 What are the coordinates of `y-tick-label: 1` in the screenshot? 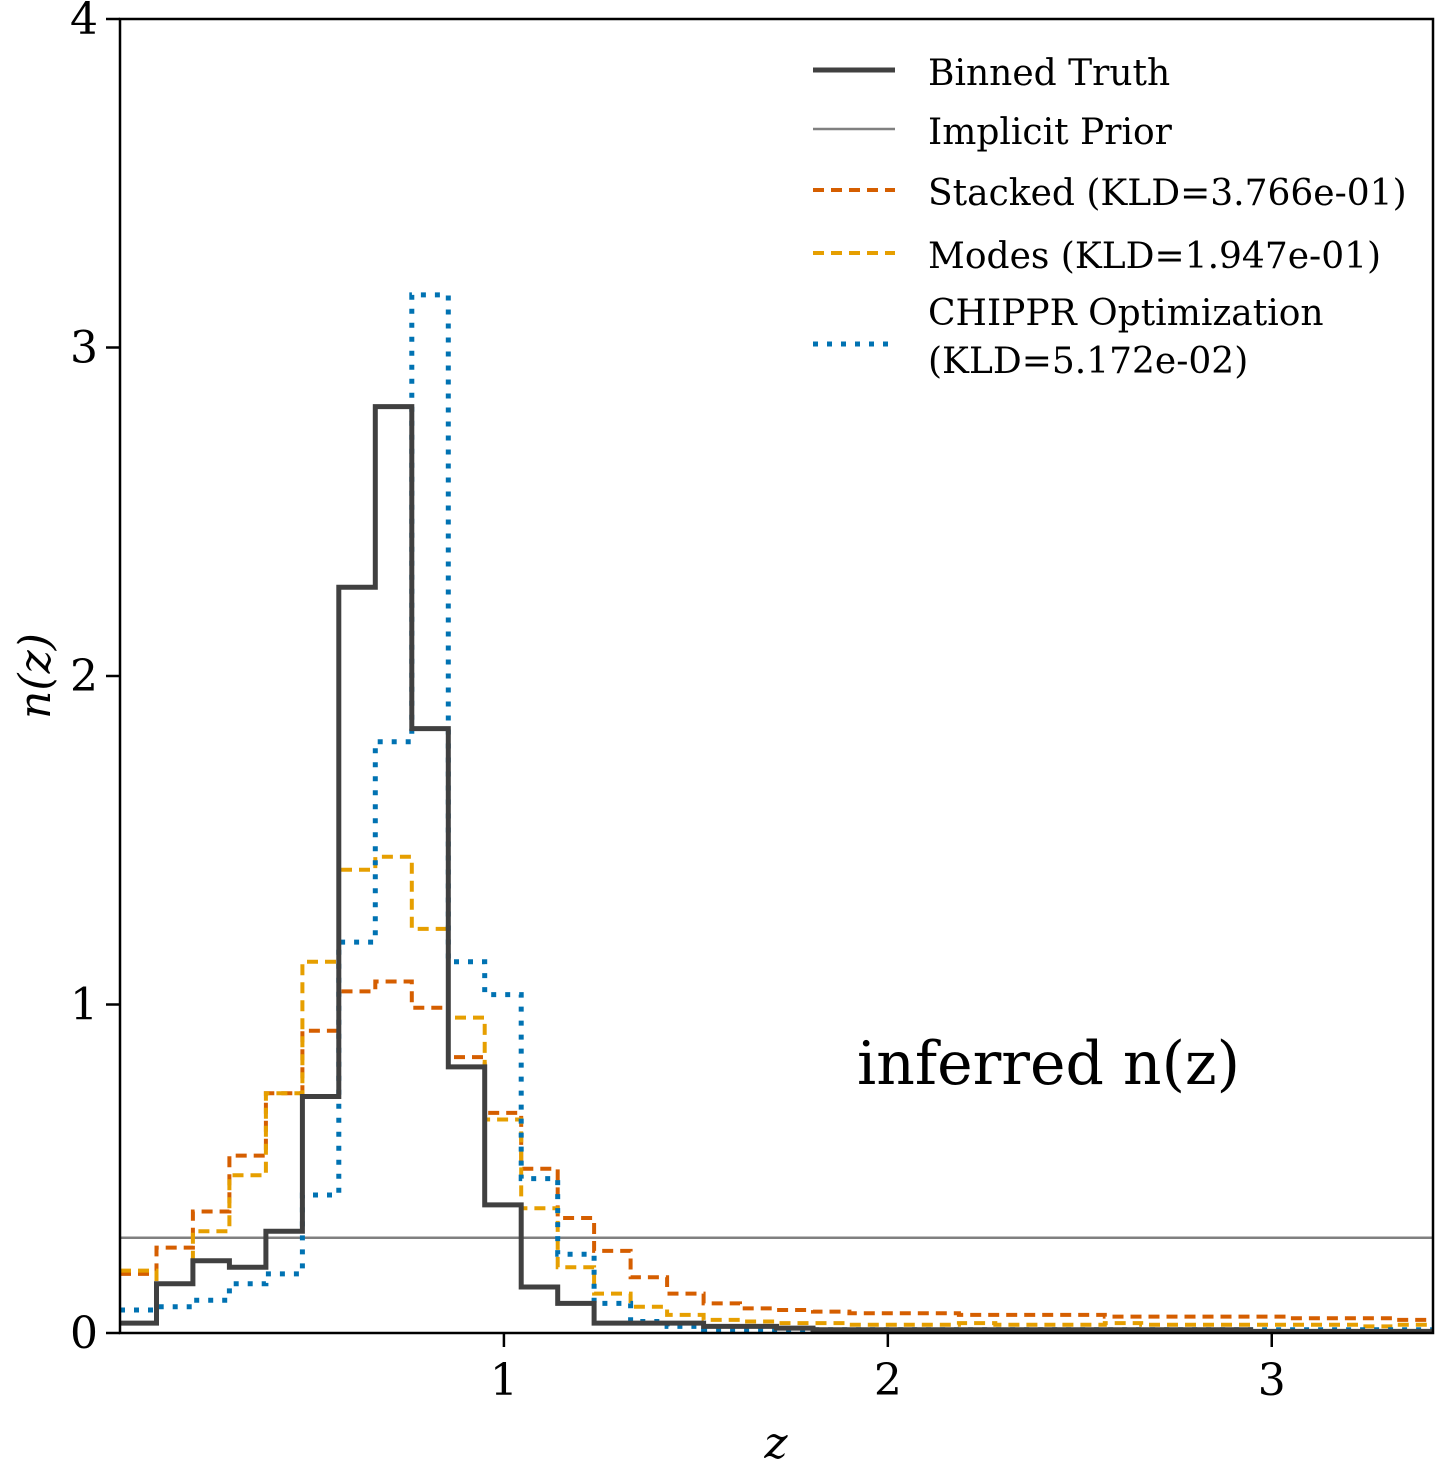 It's located at (84, 1005).